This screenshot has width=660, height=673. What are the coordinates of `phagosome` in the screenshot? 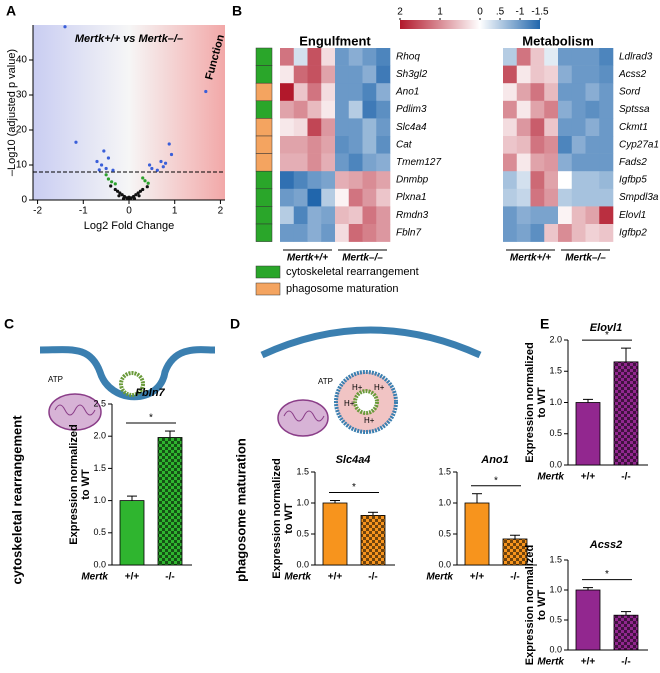 It's located at (366, 402).